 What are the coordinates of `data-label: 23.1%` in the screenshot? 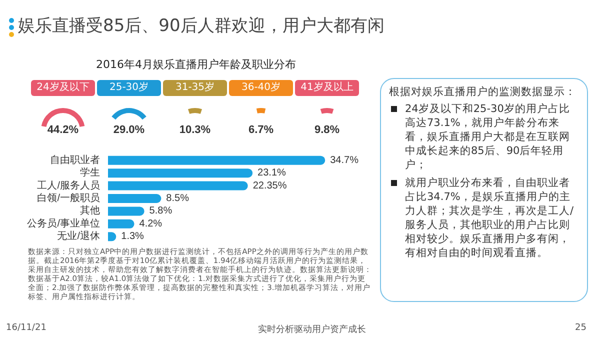 It's located at (272, 173).